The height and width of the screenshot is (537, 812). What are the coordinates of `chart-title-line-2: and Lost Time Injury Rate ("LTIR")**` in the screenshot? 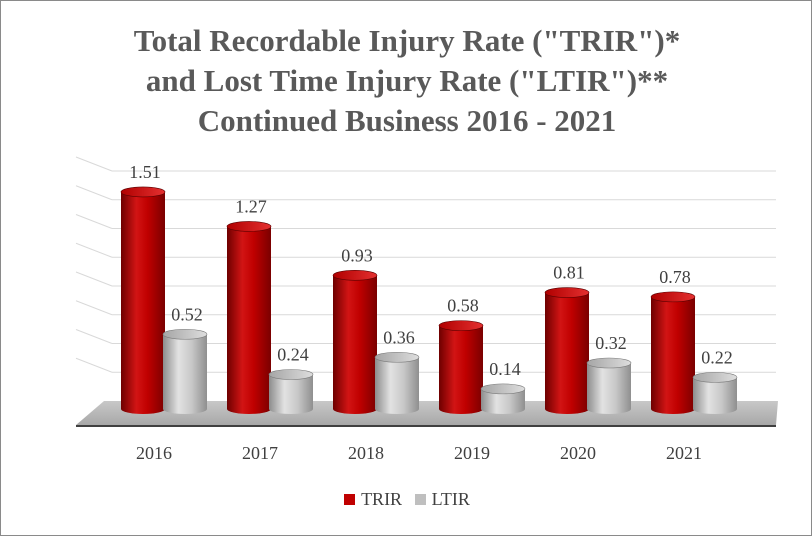 It's located at (407, 80).